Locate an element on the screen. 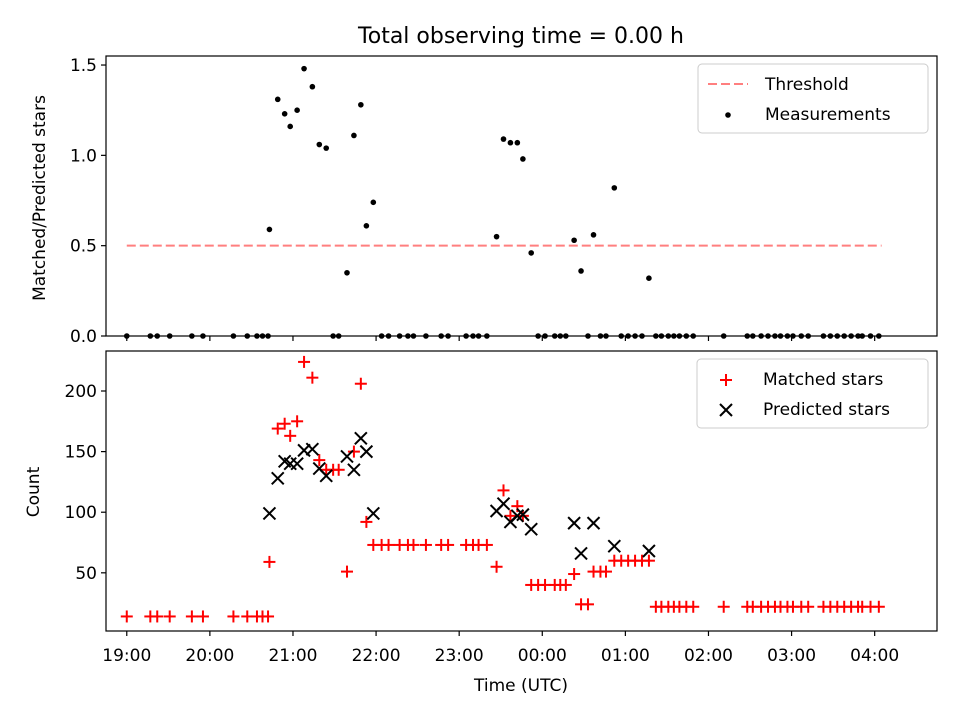 This screenshot has width=960, height=720. ratio-legend-box is located at coordinates (813, 98).